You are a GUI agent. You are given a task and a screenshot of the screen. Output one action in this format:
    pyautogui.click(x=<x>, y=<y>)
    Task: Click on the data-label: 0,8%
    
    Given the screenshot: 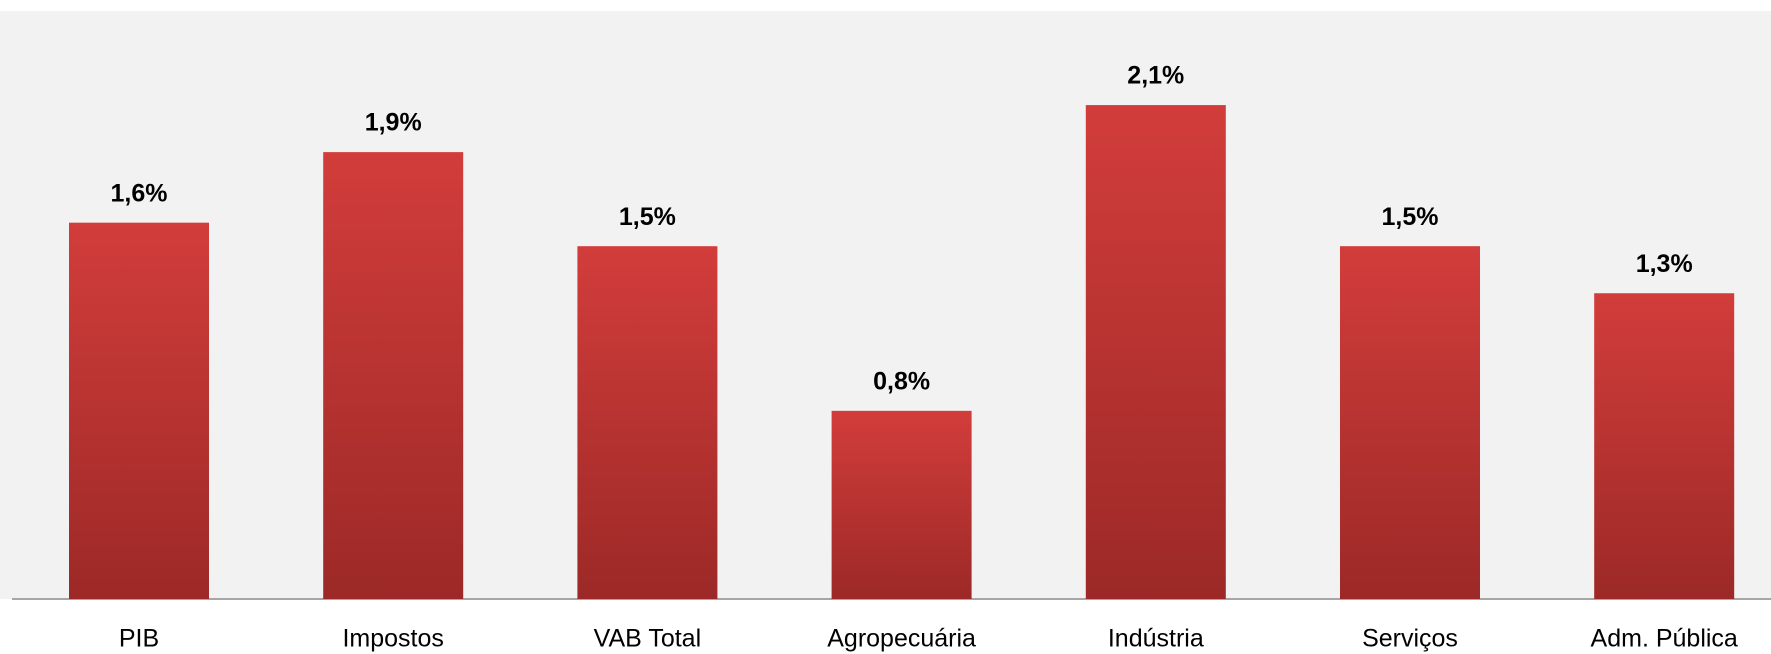 What is the action you would take?
    pyautogui.click(x=901, y=381)
    